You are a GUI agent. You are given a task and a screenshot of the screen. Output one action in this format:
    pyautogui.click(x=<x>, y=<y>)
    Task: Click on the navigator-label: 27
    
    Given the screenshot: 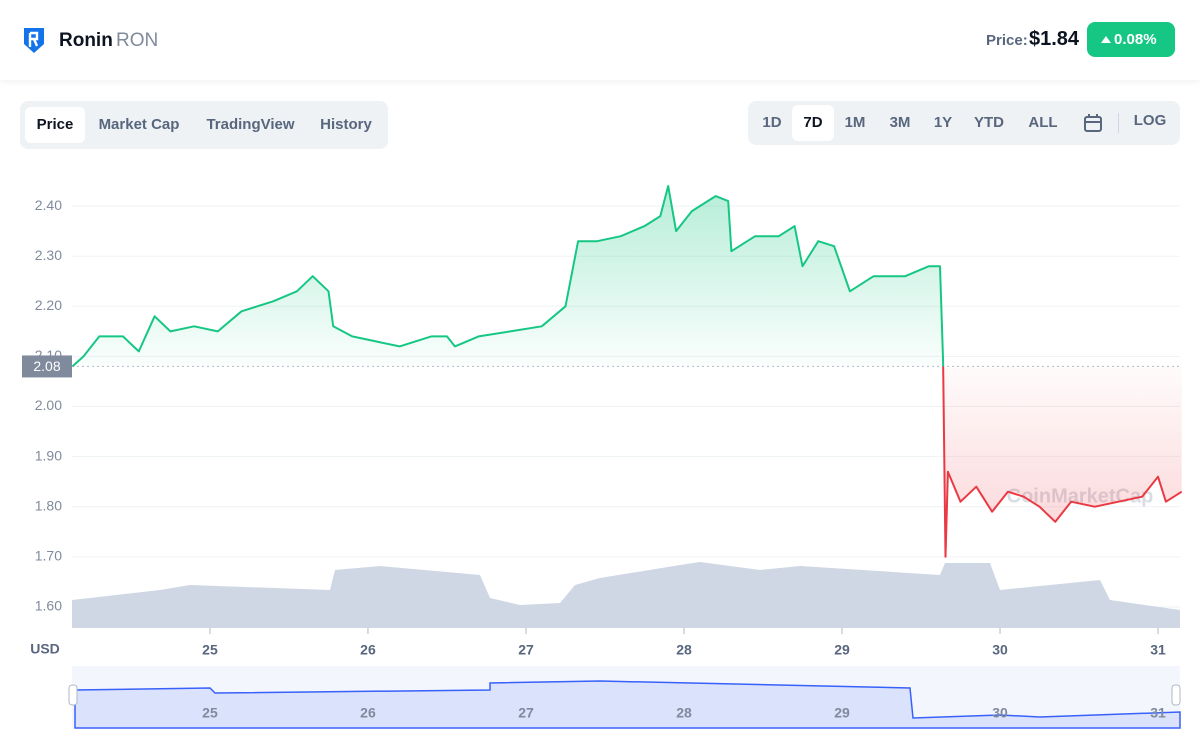 What is the action you would take?
    pyautogui.click(x=526, y=713)
    